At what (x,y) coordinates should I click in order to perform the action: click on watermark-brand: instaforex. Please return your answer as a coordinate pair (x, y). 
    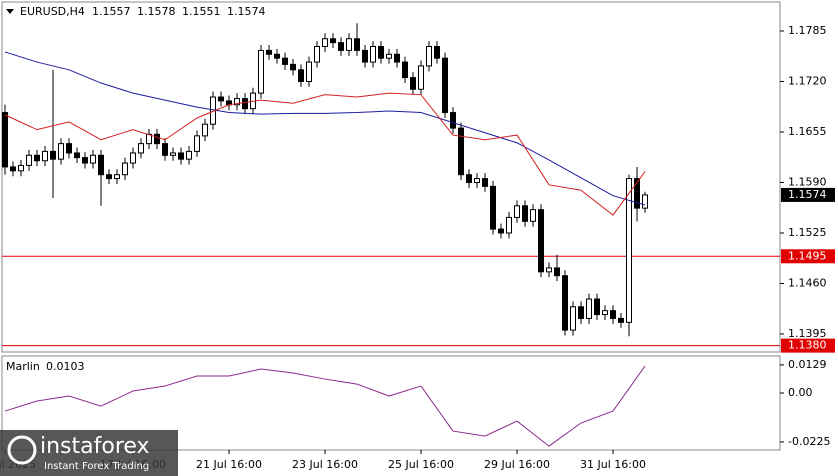
    Looking at the image, I should click on (95, 446).